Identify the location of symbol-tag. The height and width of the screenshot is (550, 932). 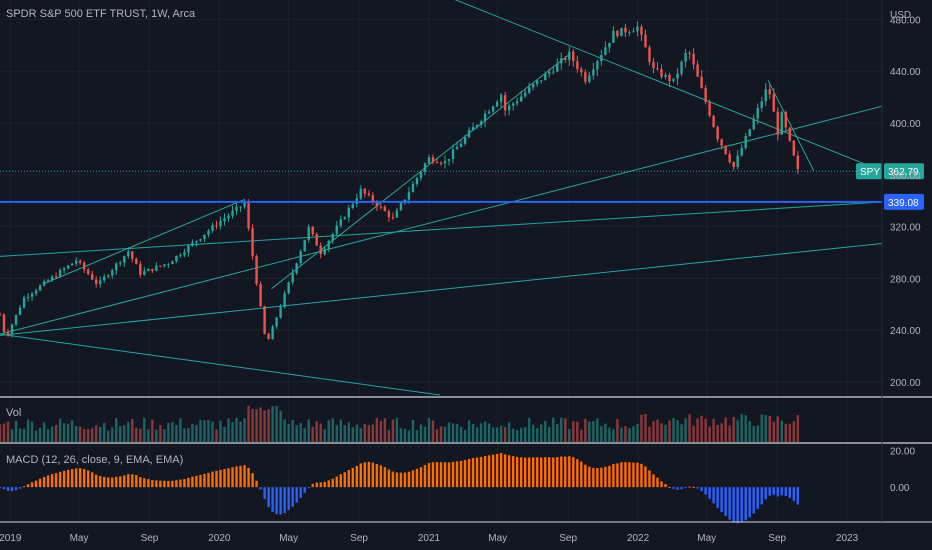
(869, 171).